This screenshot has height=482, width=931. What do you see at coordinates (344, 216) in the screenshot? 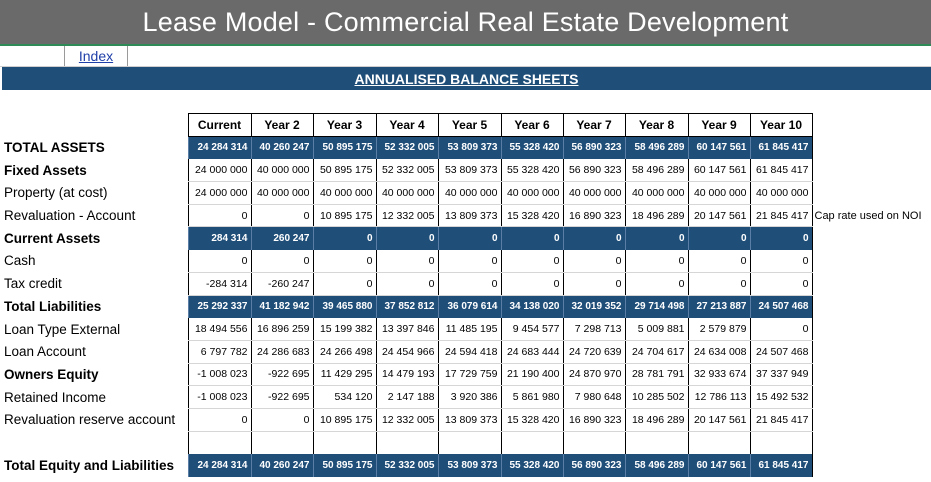
I see `cell-value: 10 895 175` at bounding box center [344, 216].